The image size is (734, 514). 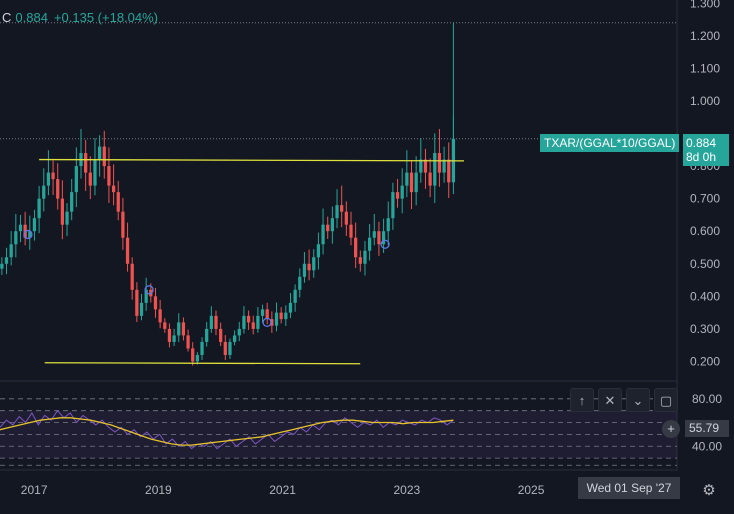 What do you see at coordinates (671, 429) in the screenshot?
I see `add-zoom-button: +` at bounding box center [671, 429].